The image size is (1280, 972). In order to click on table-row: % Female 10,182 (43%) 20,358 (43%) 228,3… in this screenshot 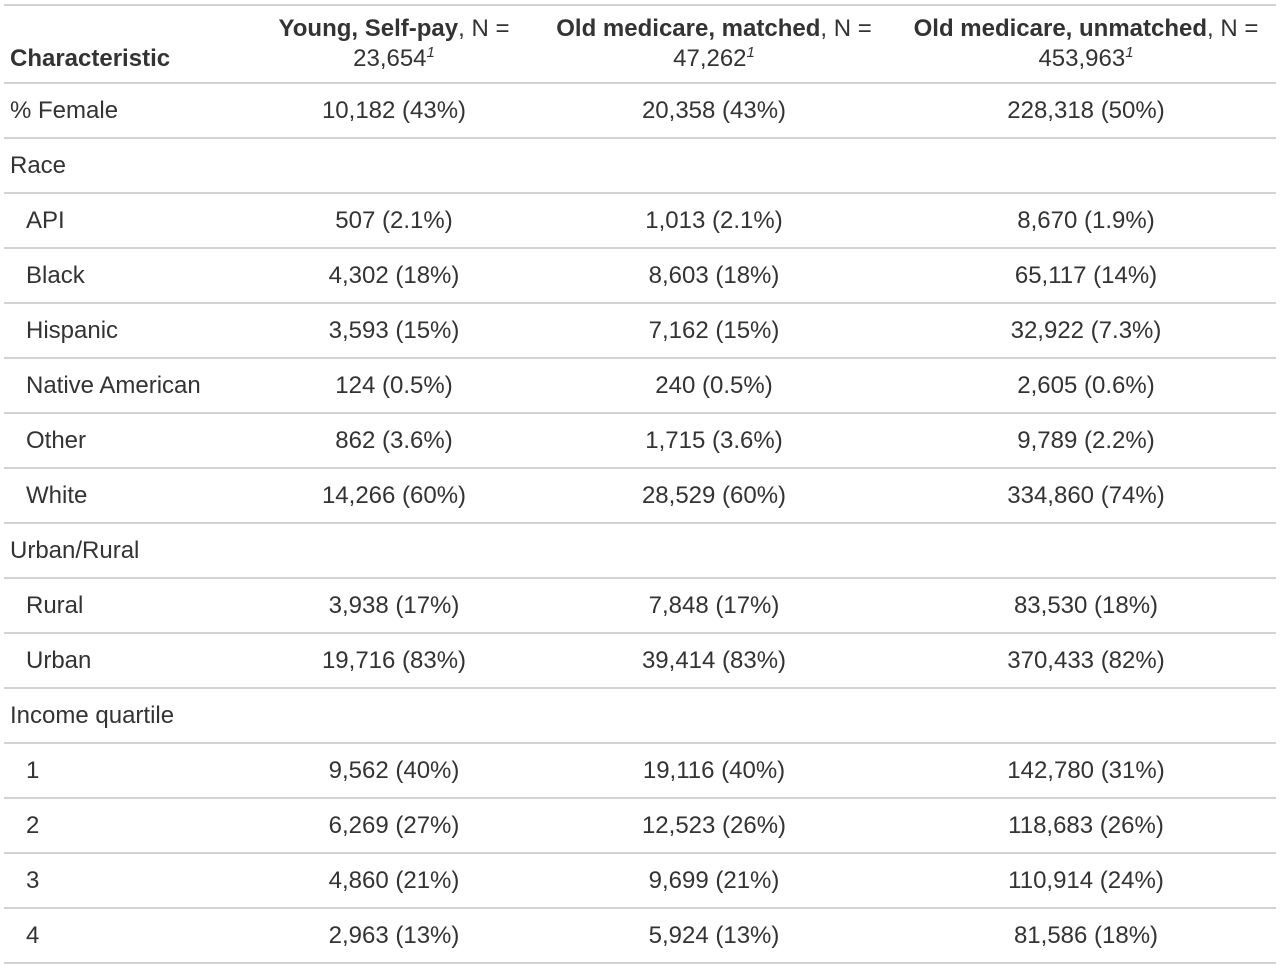, I will do `click(640, 110)`.